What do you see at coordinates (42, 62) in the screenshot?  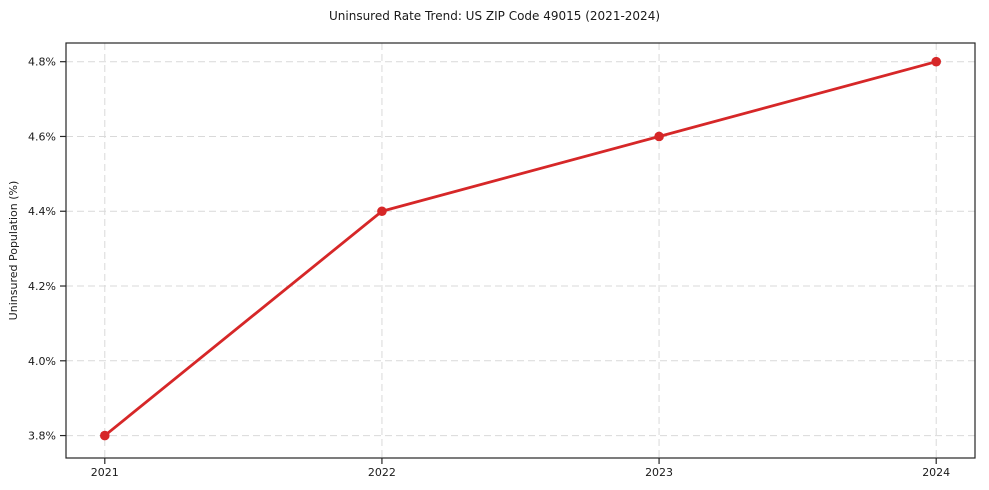 I see `y-tick-label: 4.8%` at bounding box center [42, 62].